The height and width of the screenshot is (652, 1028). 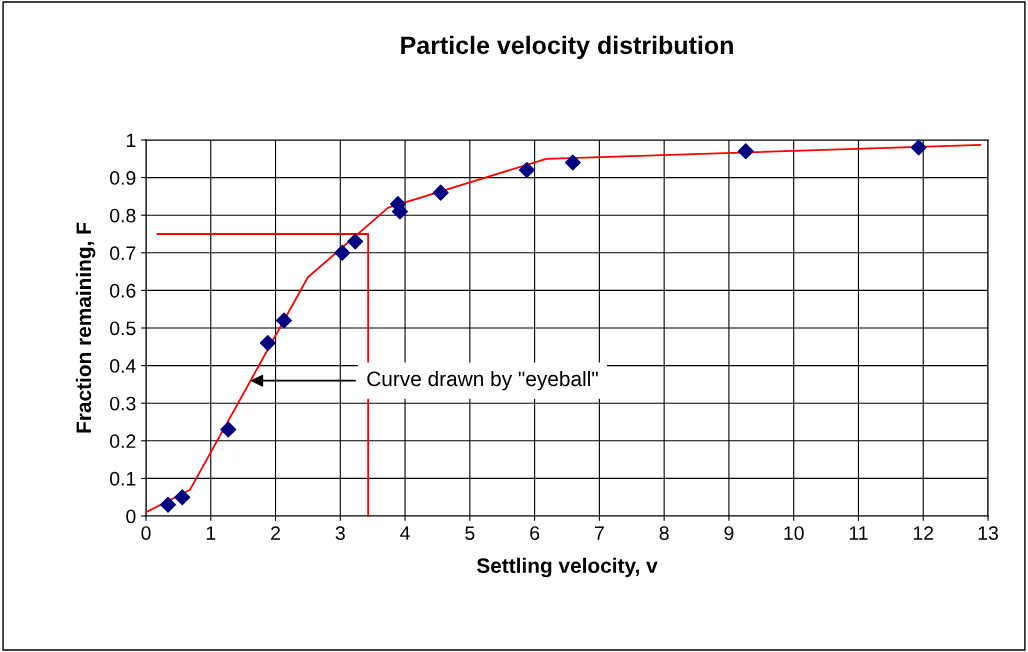 I want to click on x-tick-label: 8, so click(x=664, y=533).